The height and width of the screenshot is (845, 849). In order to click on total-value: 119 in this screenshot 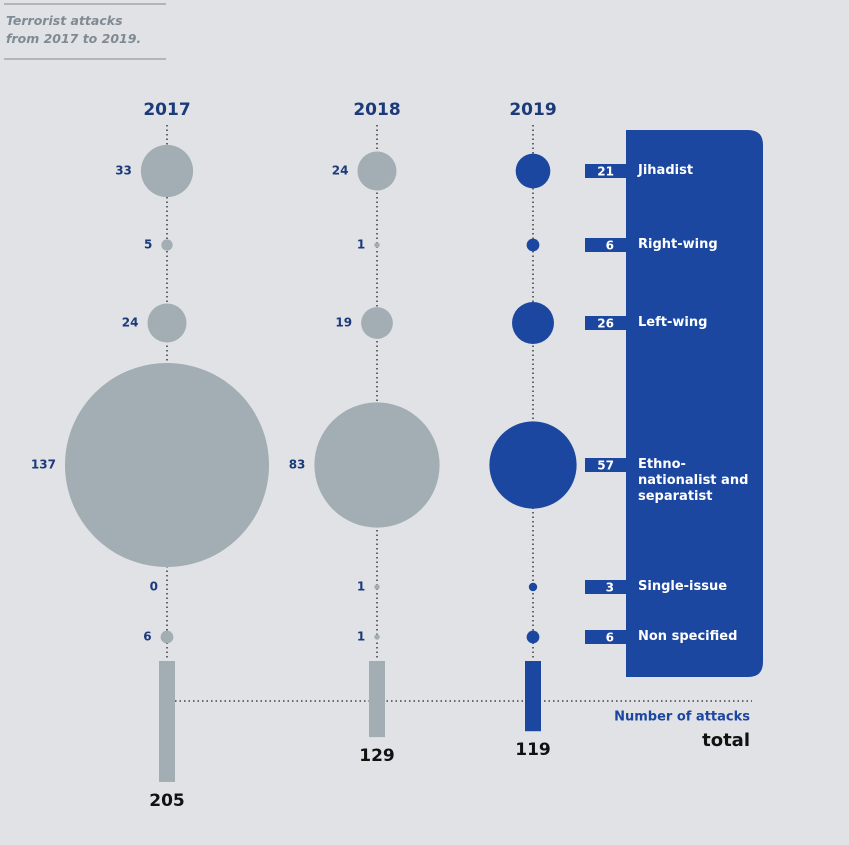, I will do `click(533, 750)`.